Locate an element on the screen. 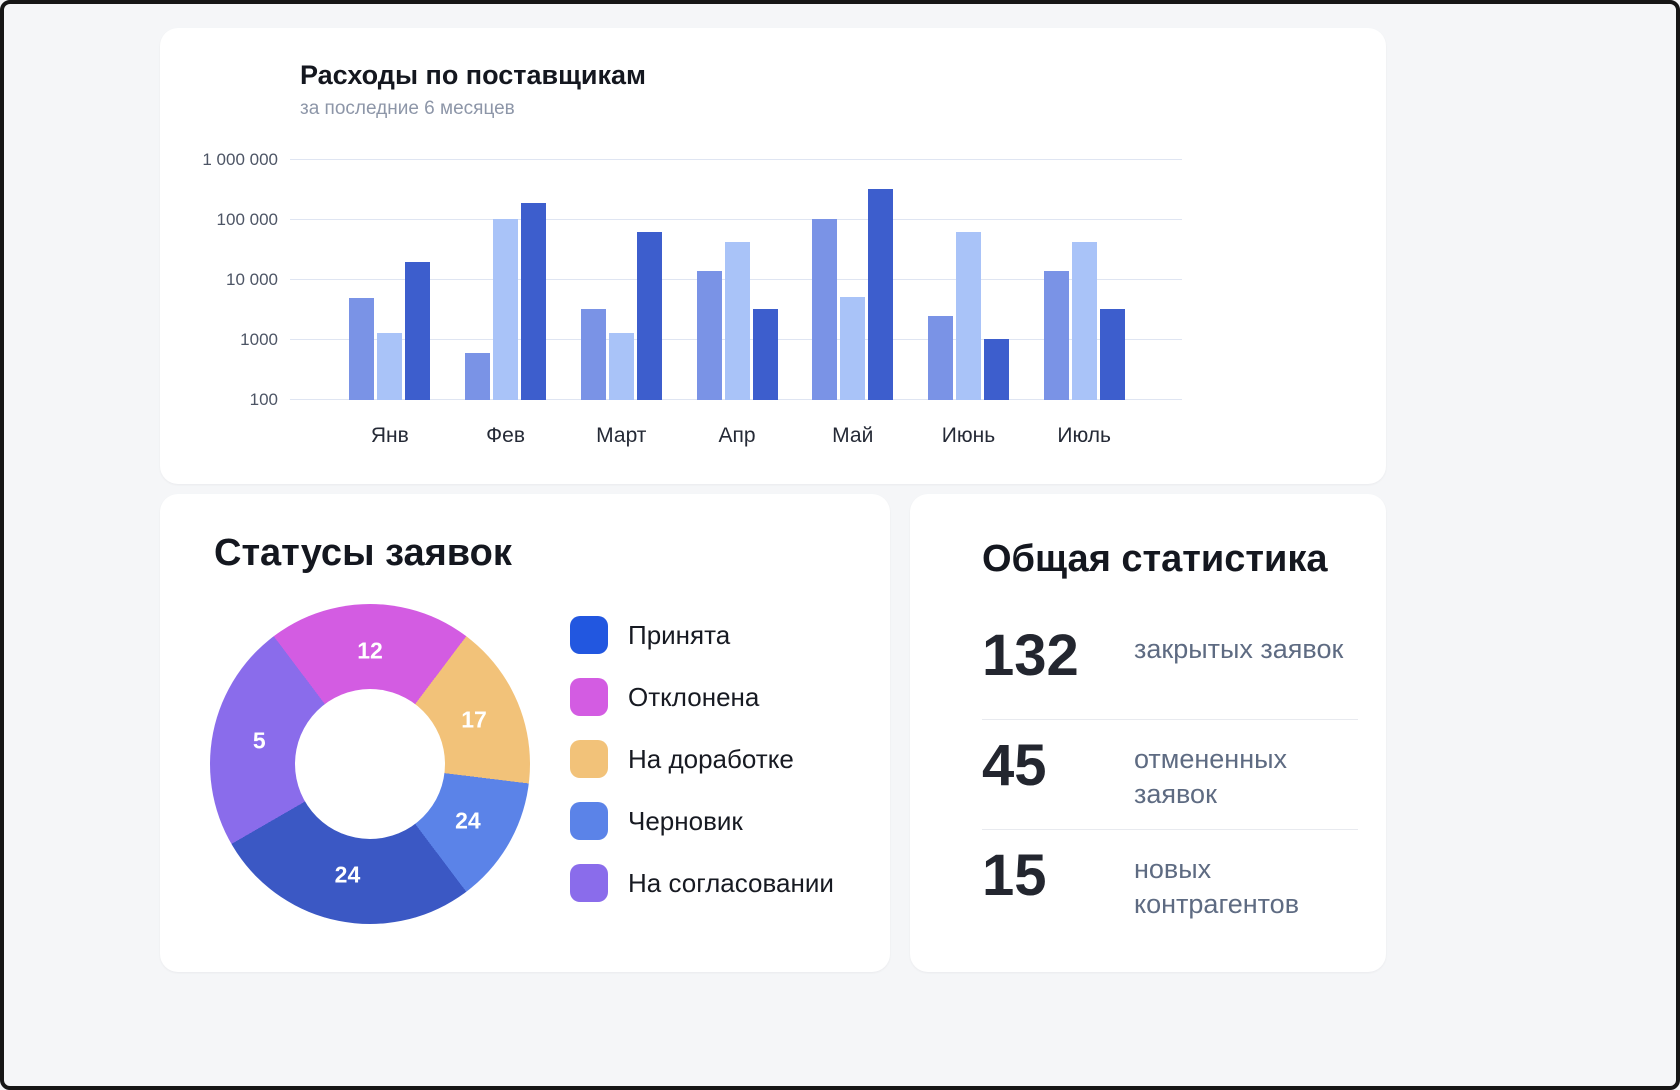  bar-series-3-Март is located at coordinates (649, 316).